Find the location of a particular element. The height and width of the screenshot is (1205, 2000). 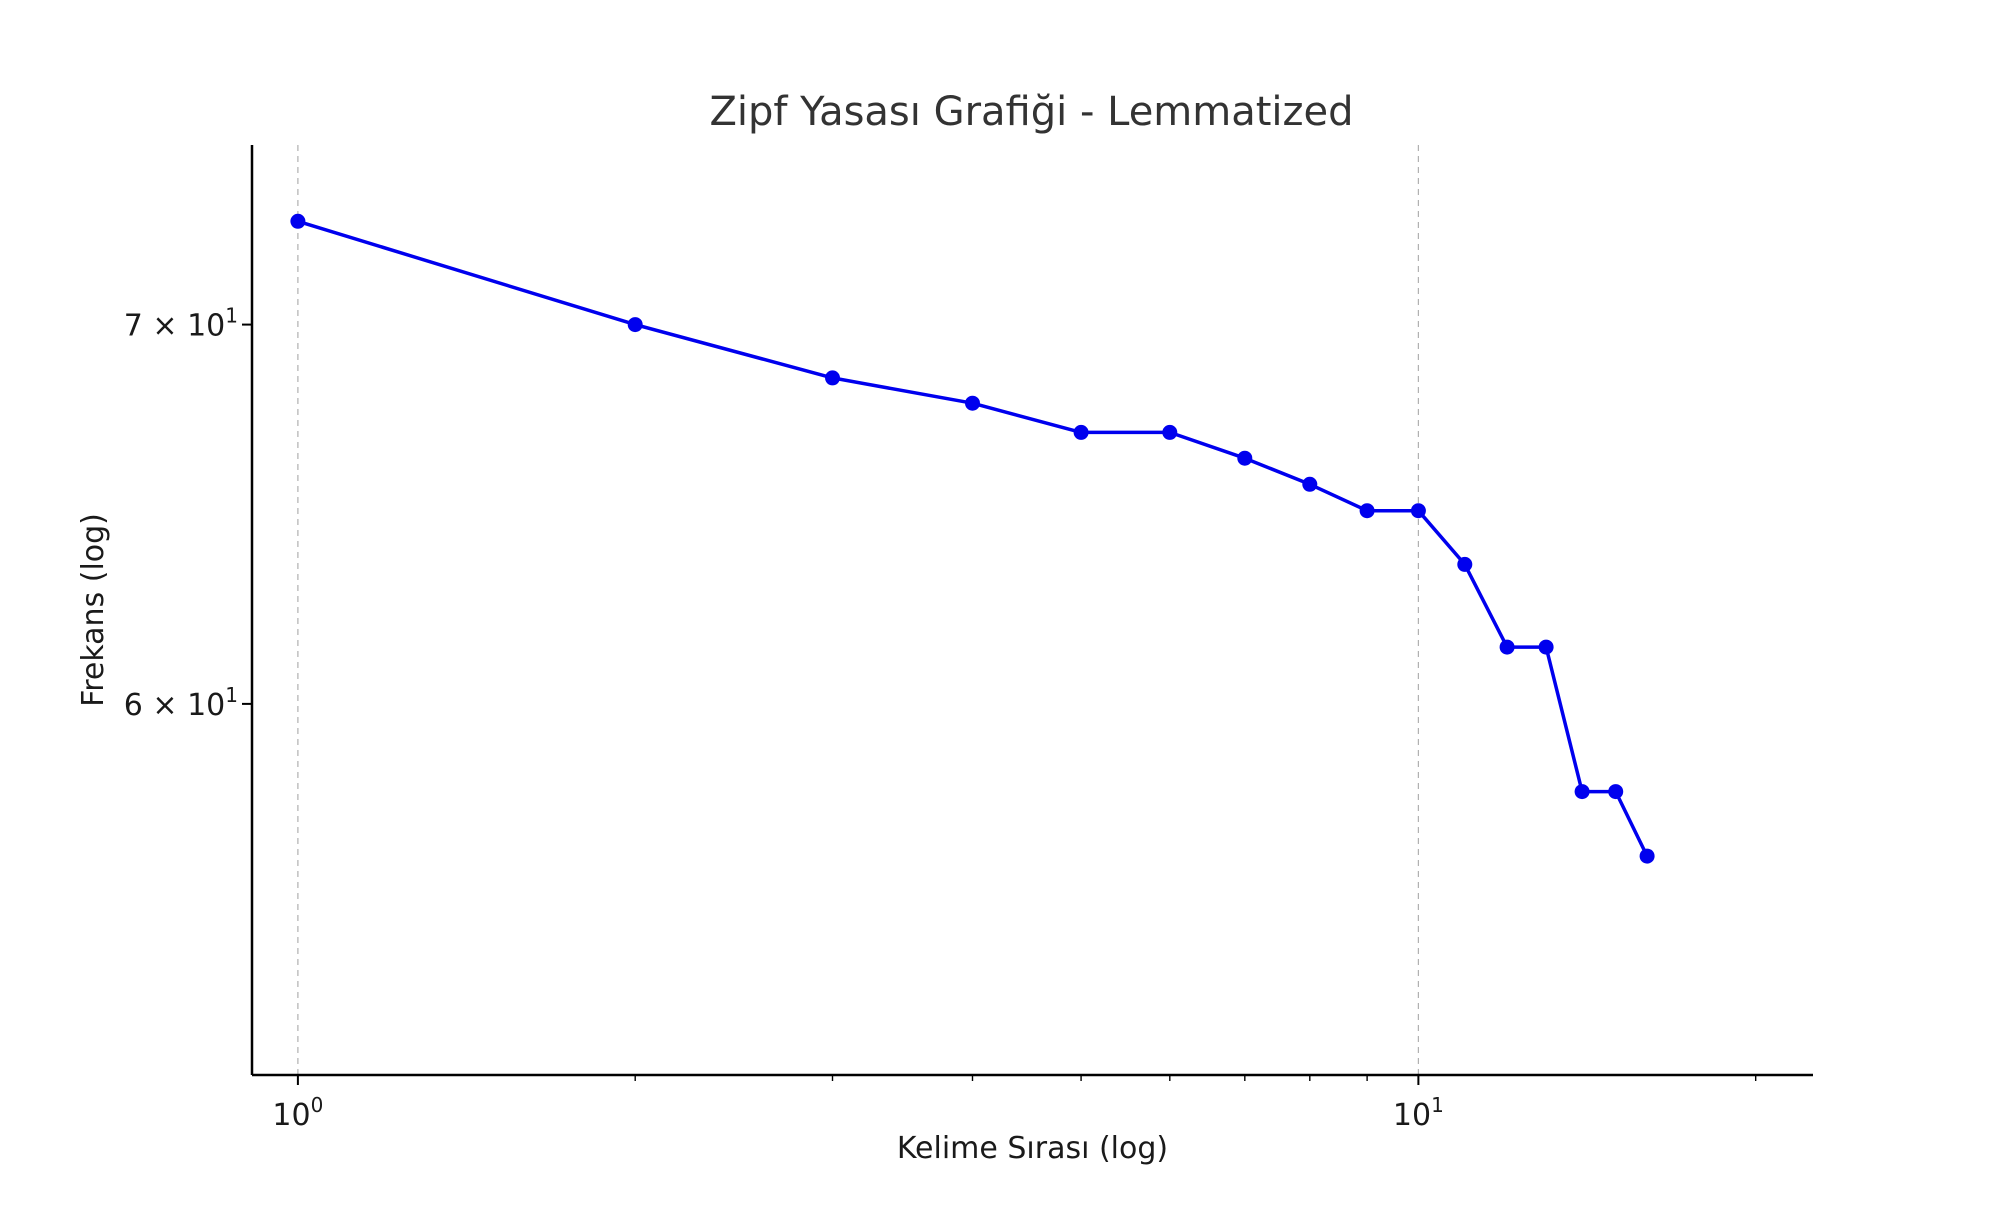

x-tick-label: 10¹ is located at coordinates (1418, 1113).